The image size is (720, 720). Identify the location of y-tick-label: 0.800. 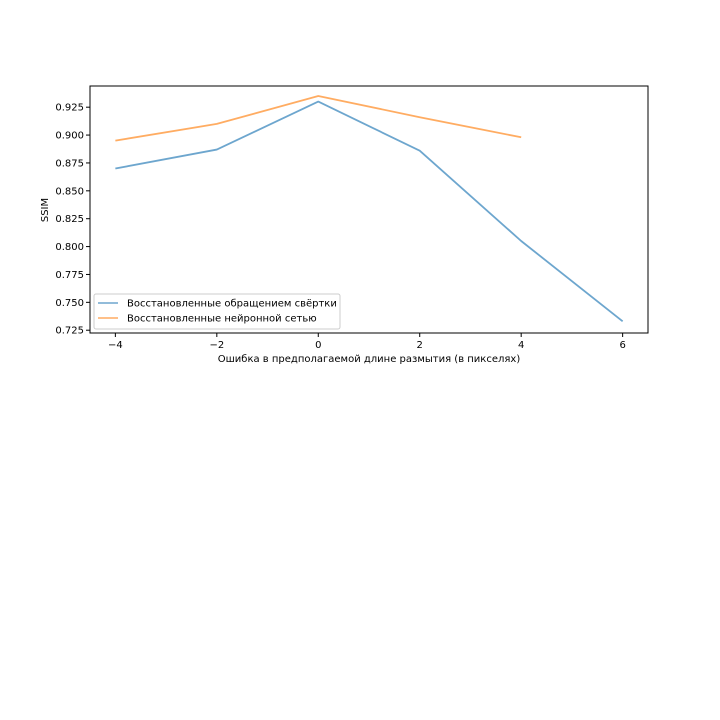
(69, 247).